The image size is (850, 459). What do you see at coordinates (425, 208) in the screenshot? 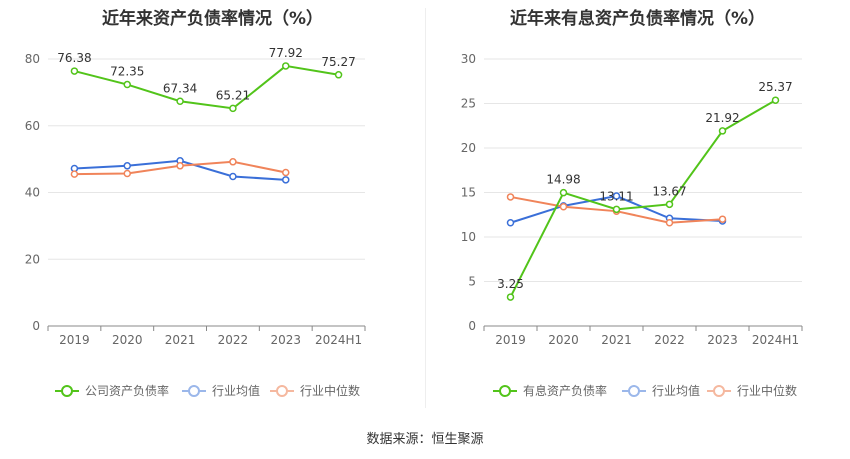
I see `chart-divider` at bounding box center [425, 208].